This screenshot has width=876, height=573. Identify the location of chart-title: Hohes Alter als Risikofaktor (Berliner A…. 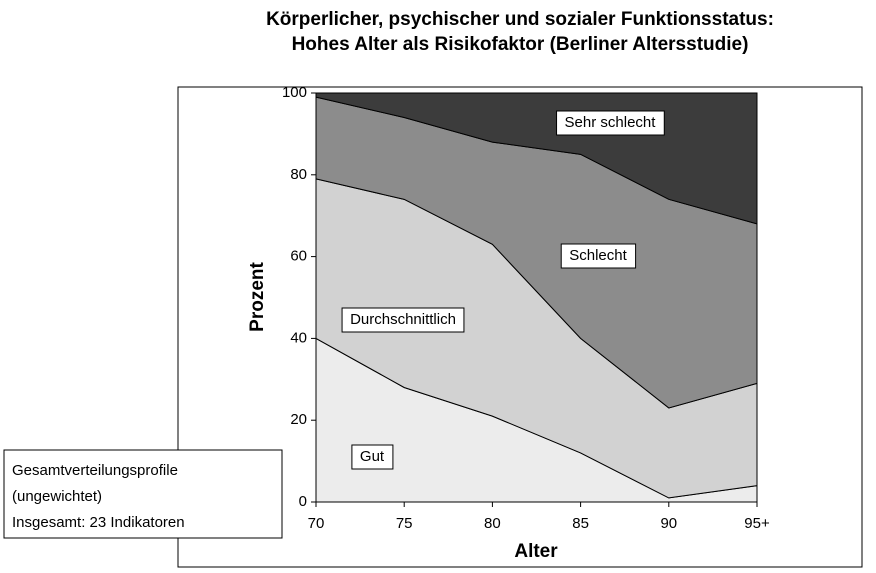
(520, 44).